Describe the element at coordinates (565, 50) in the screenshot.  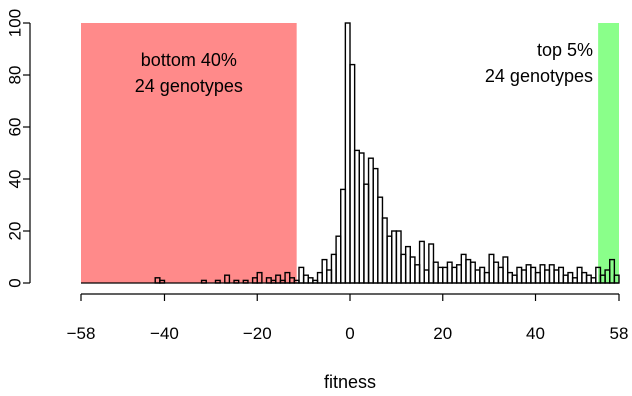
I see `region-label-top-line1: top 5%` at that location.